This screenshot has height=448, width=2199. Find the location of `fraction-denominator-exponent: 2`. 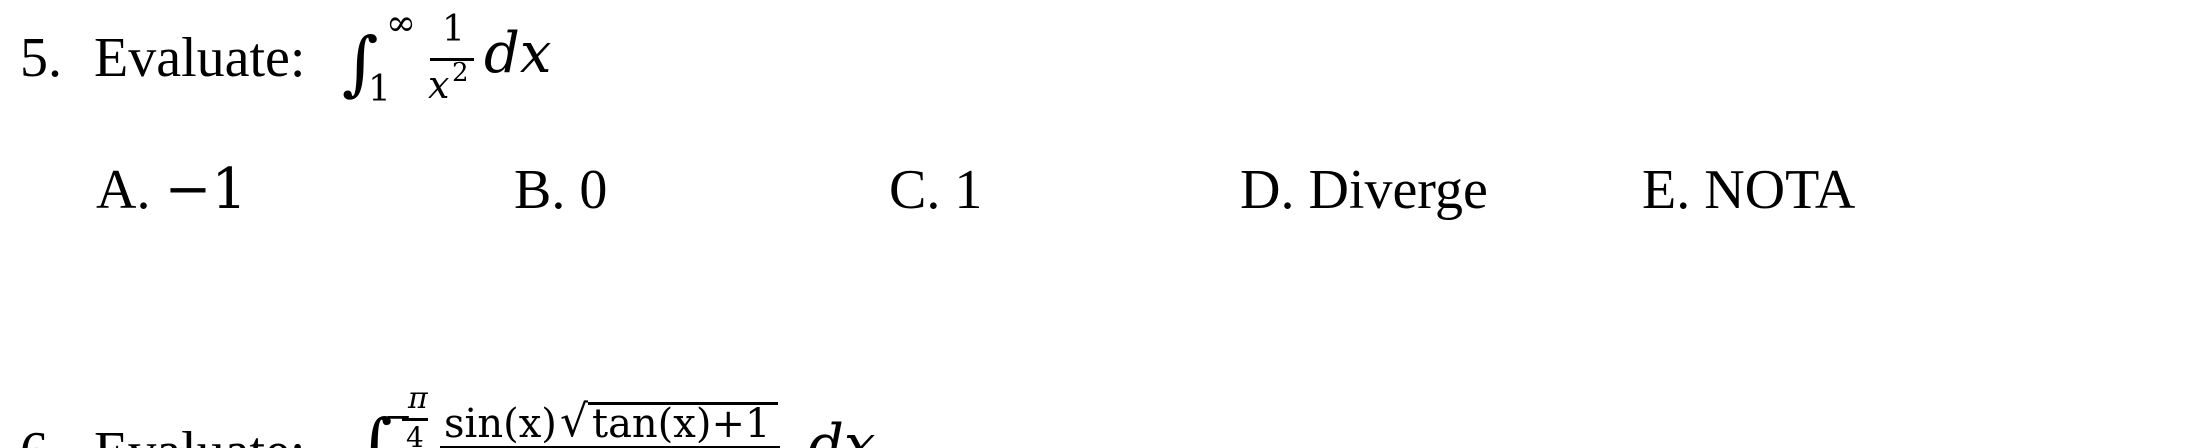

fraction-denominator-exponent: 2 is located at coordinates (460, 73).